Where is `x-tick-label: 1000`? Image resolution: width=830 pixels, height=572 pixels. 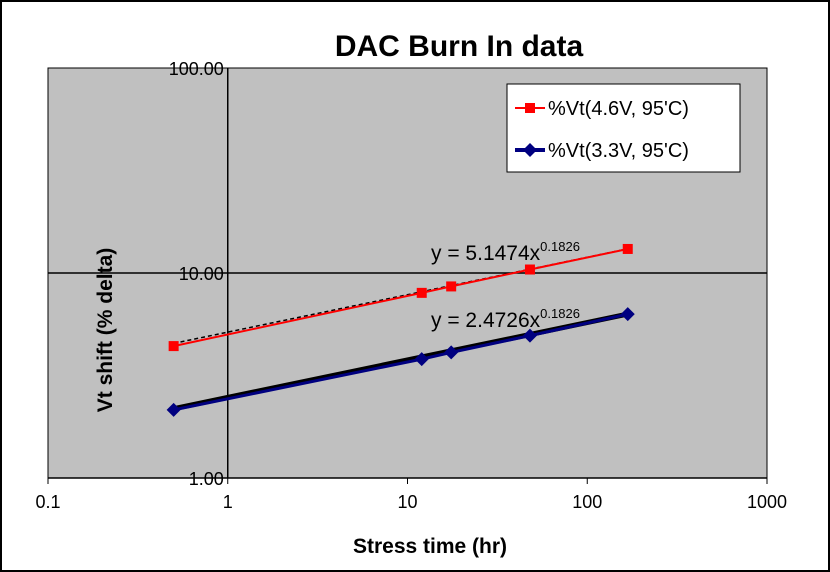 x-tick-label: 1000 is located at coordinates (767, 502).